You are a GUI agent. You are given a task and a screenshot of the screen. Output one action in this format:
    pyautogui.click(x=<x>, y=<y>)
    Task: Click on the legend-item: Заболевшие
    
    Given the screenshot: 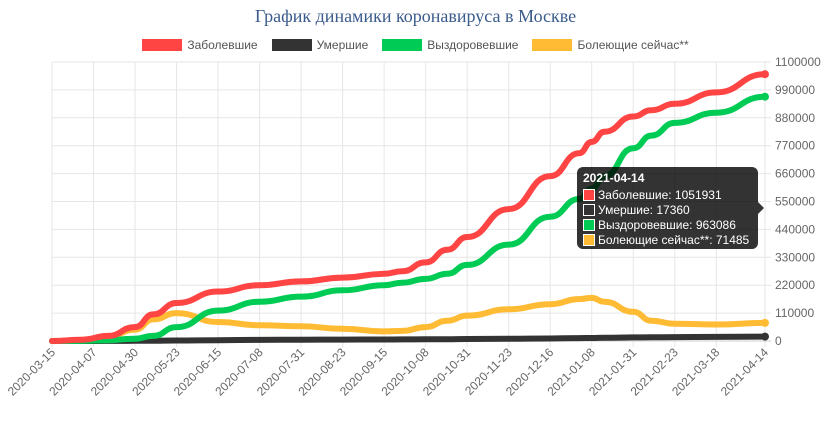 What is the action you would take?
    pyautogui.click(x=200, y=45)
    